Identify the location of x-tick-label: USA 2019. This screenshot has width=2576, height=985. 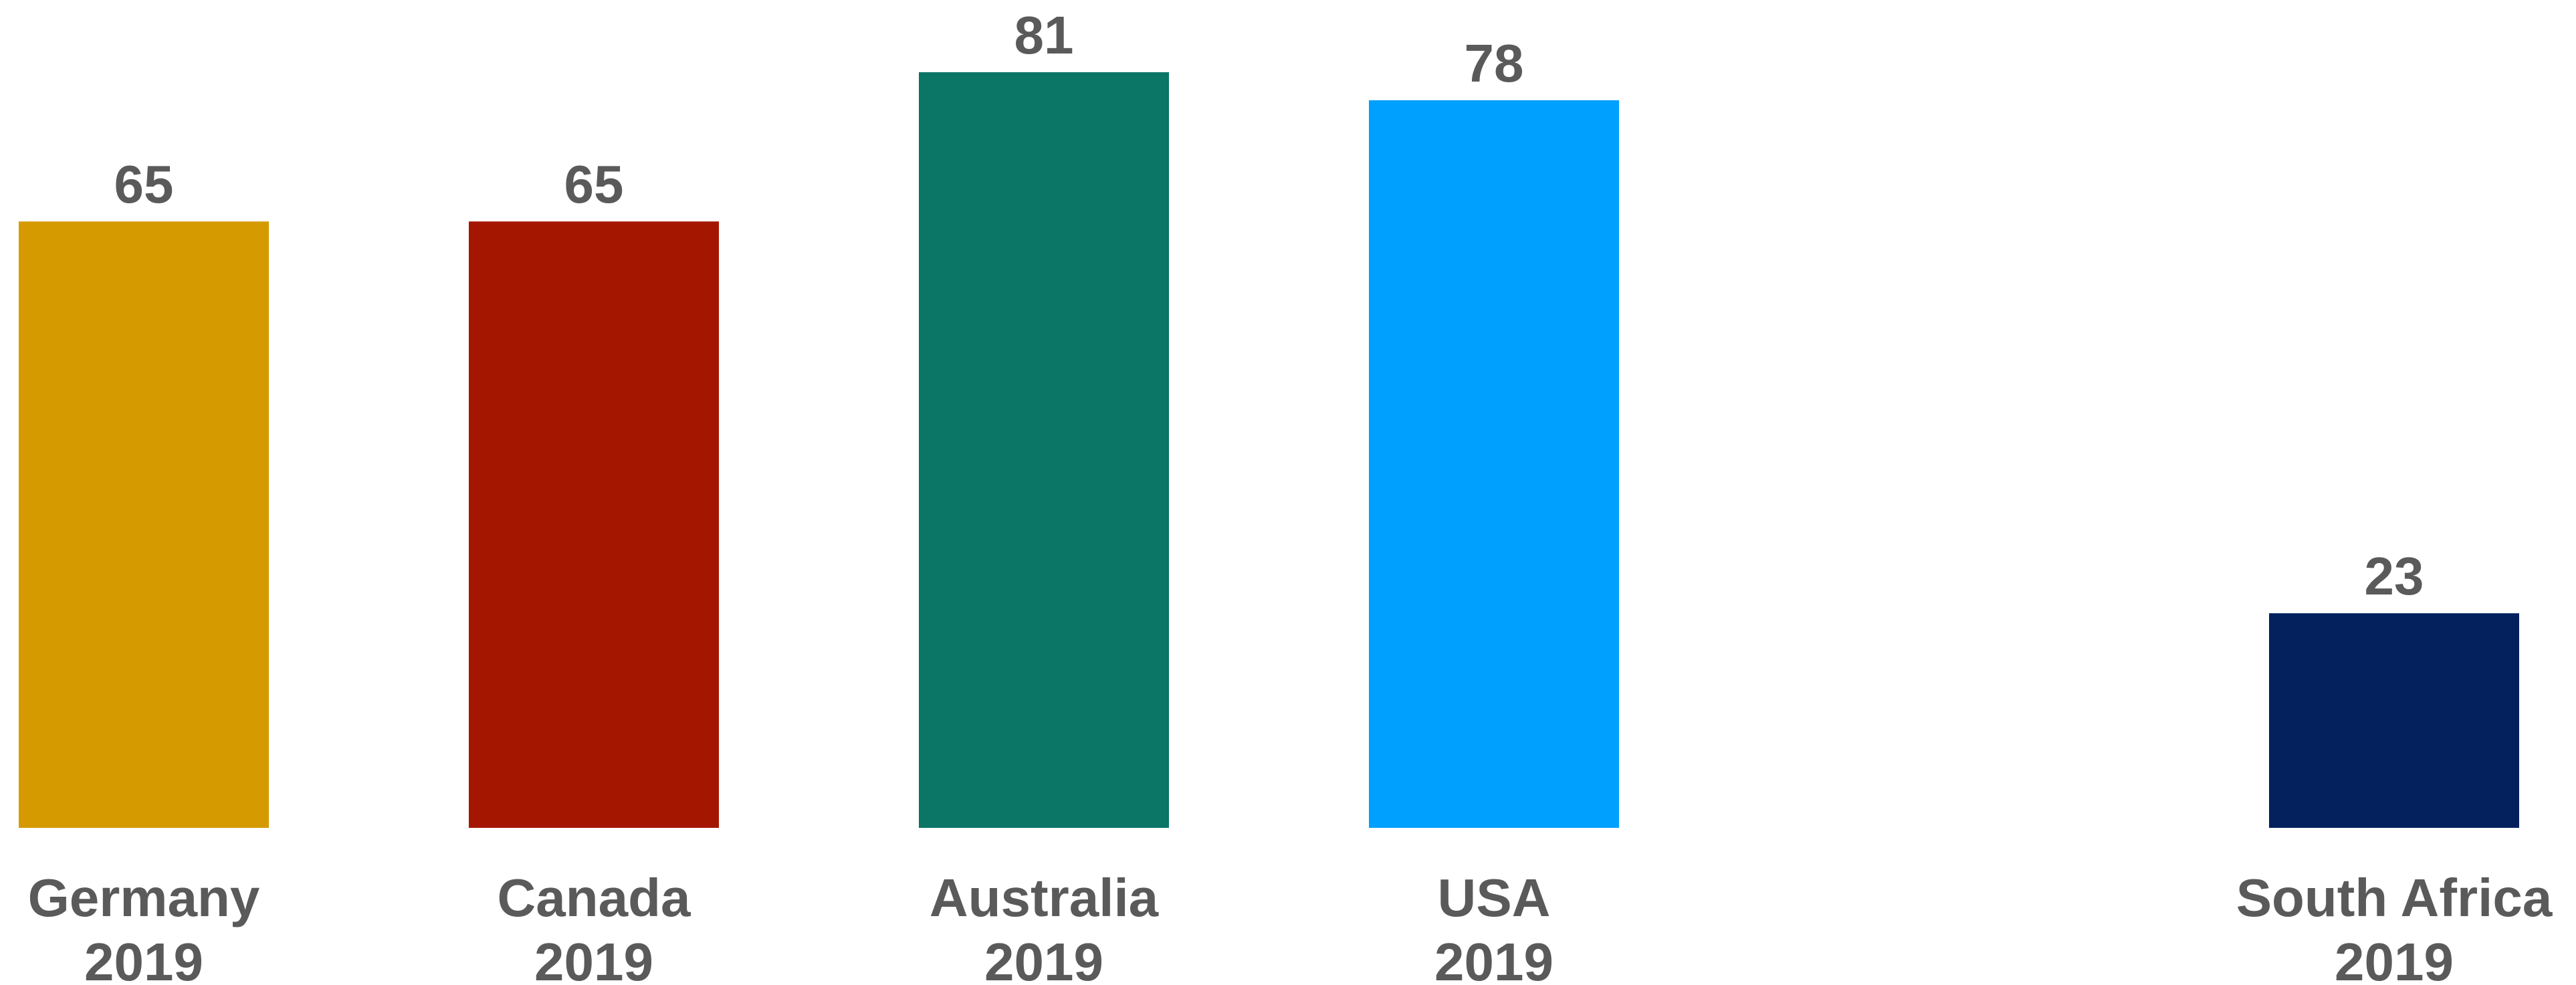
(1493, 926).